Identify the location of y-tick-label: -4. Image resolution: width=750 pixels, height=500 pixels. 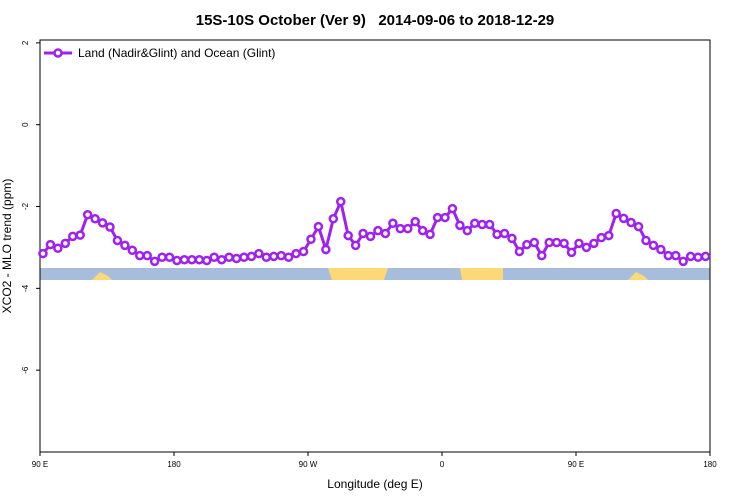
(25, 288).